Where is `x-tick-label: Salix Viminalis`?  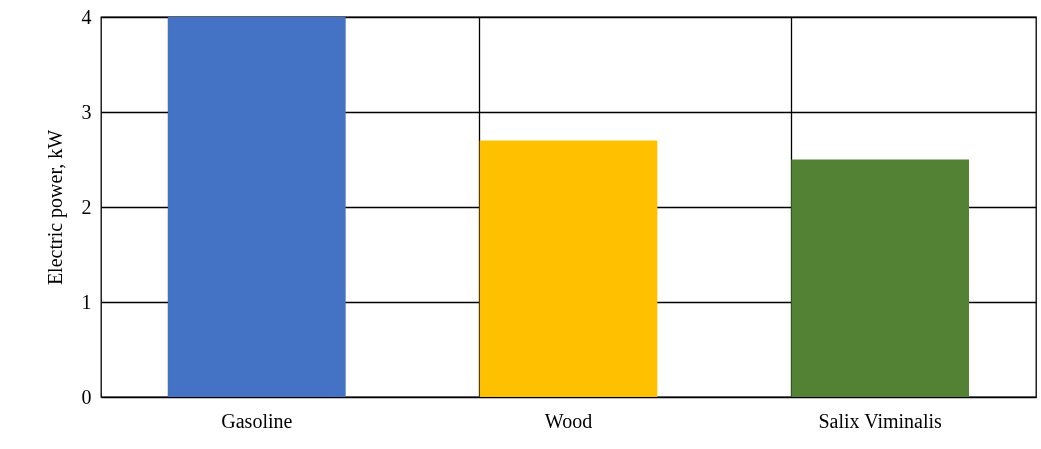
x-tick-label: Salix Viminalis is located at coordinates (880, 420).